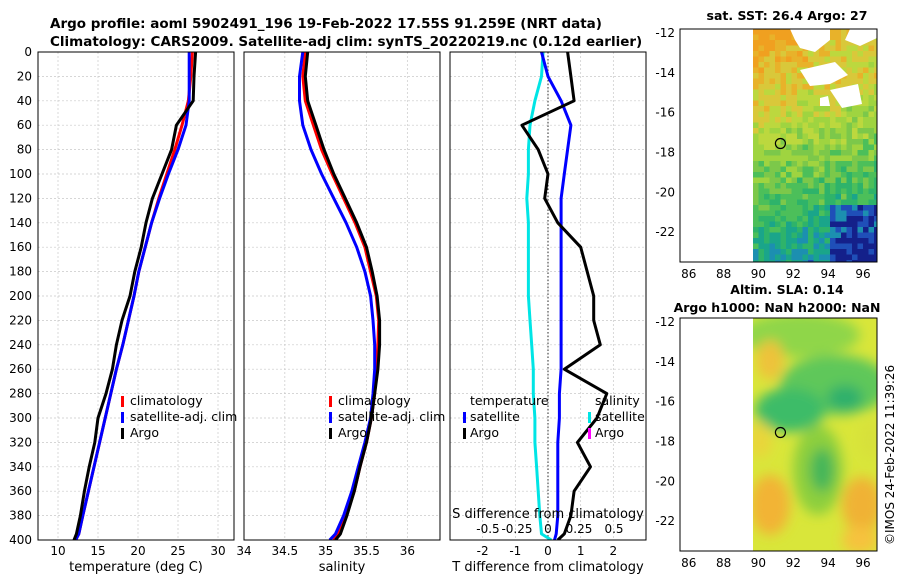 This screenshot has width=900, height=580. Describe the element at coordinates (20, 272) in the screenshot. I see `y-tick-label: 180` at that location.